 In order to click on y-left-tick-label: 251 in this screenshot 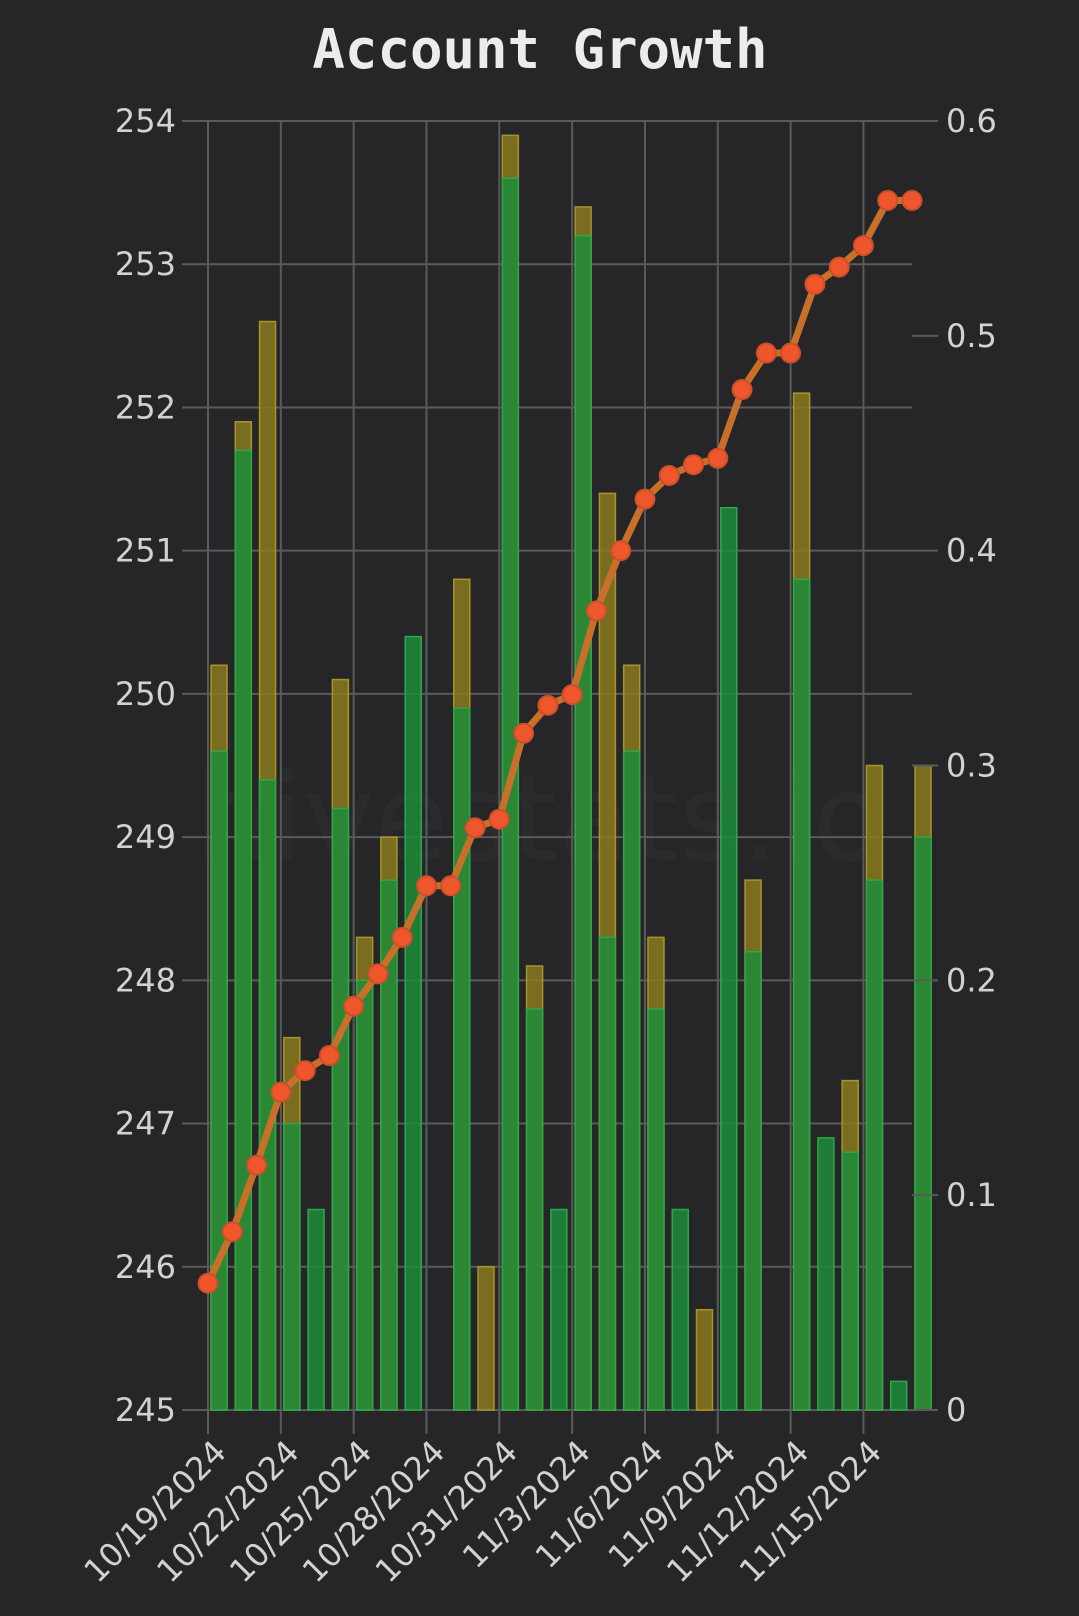, I will do `click(145, 551)`.